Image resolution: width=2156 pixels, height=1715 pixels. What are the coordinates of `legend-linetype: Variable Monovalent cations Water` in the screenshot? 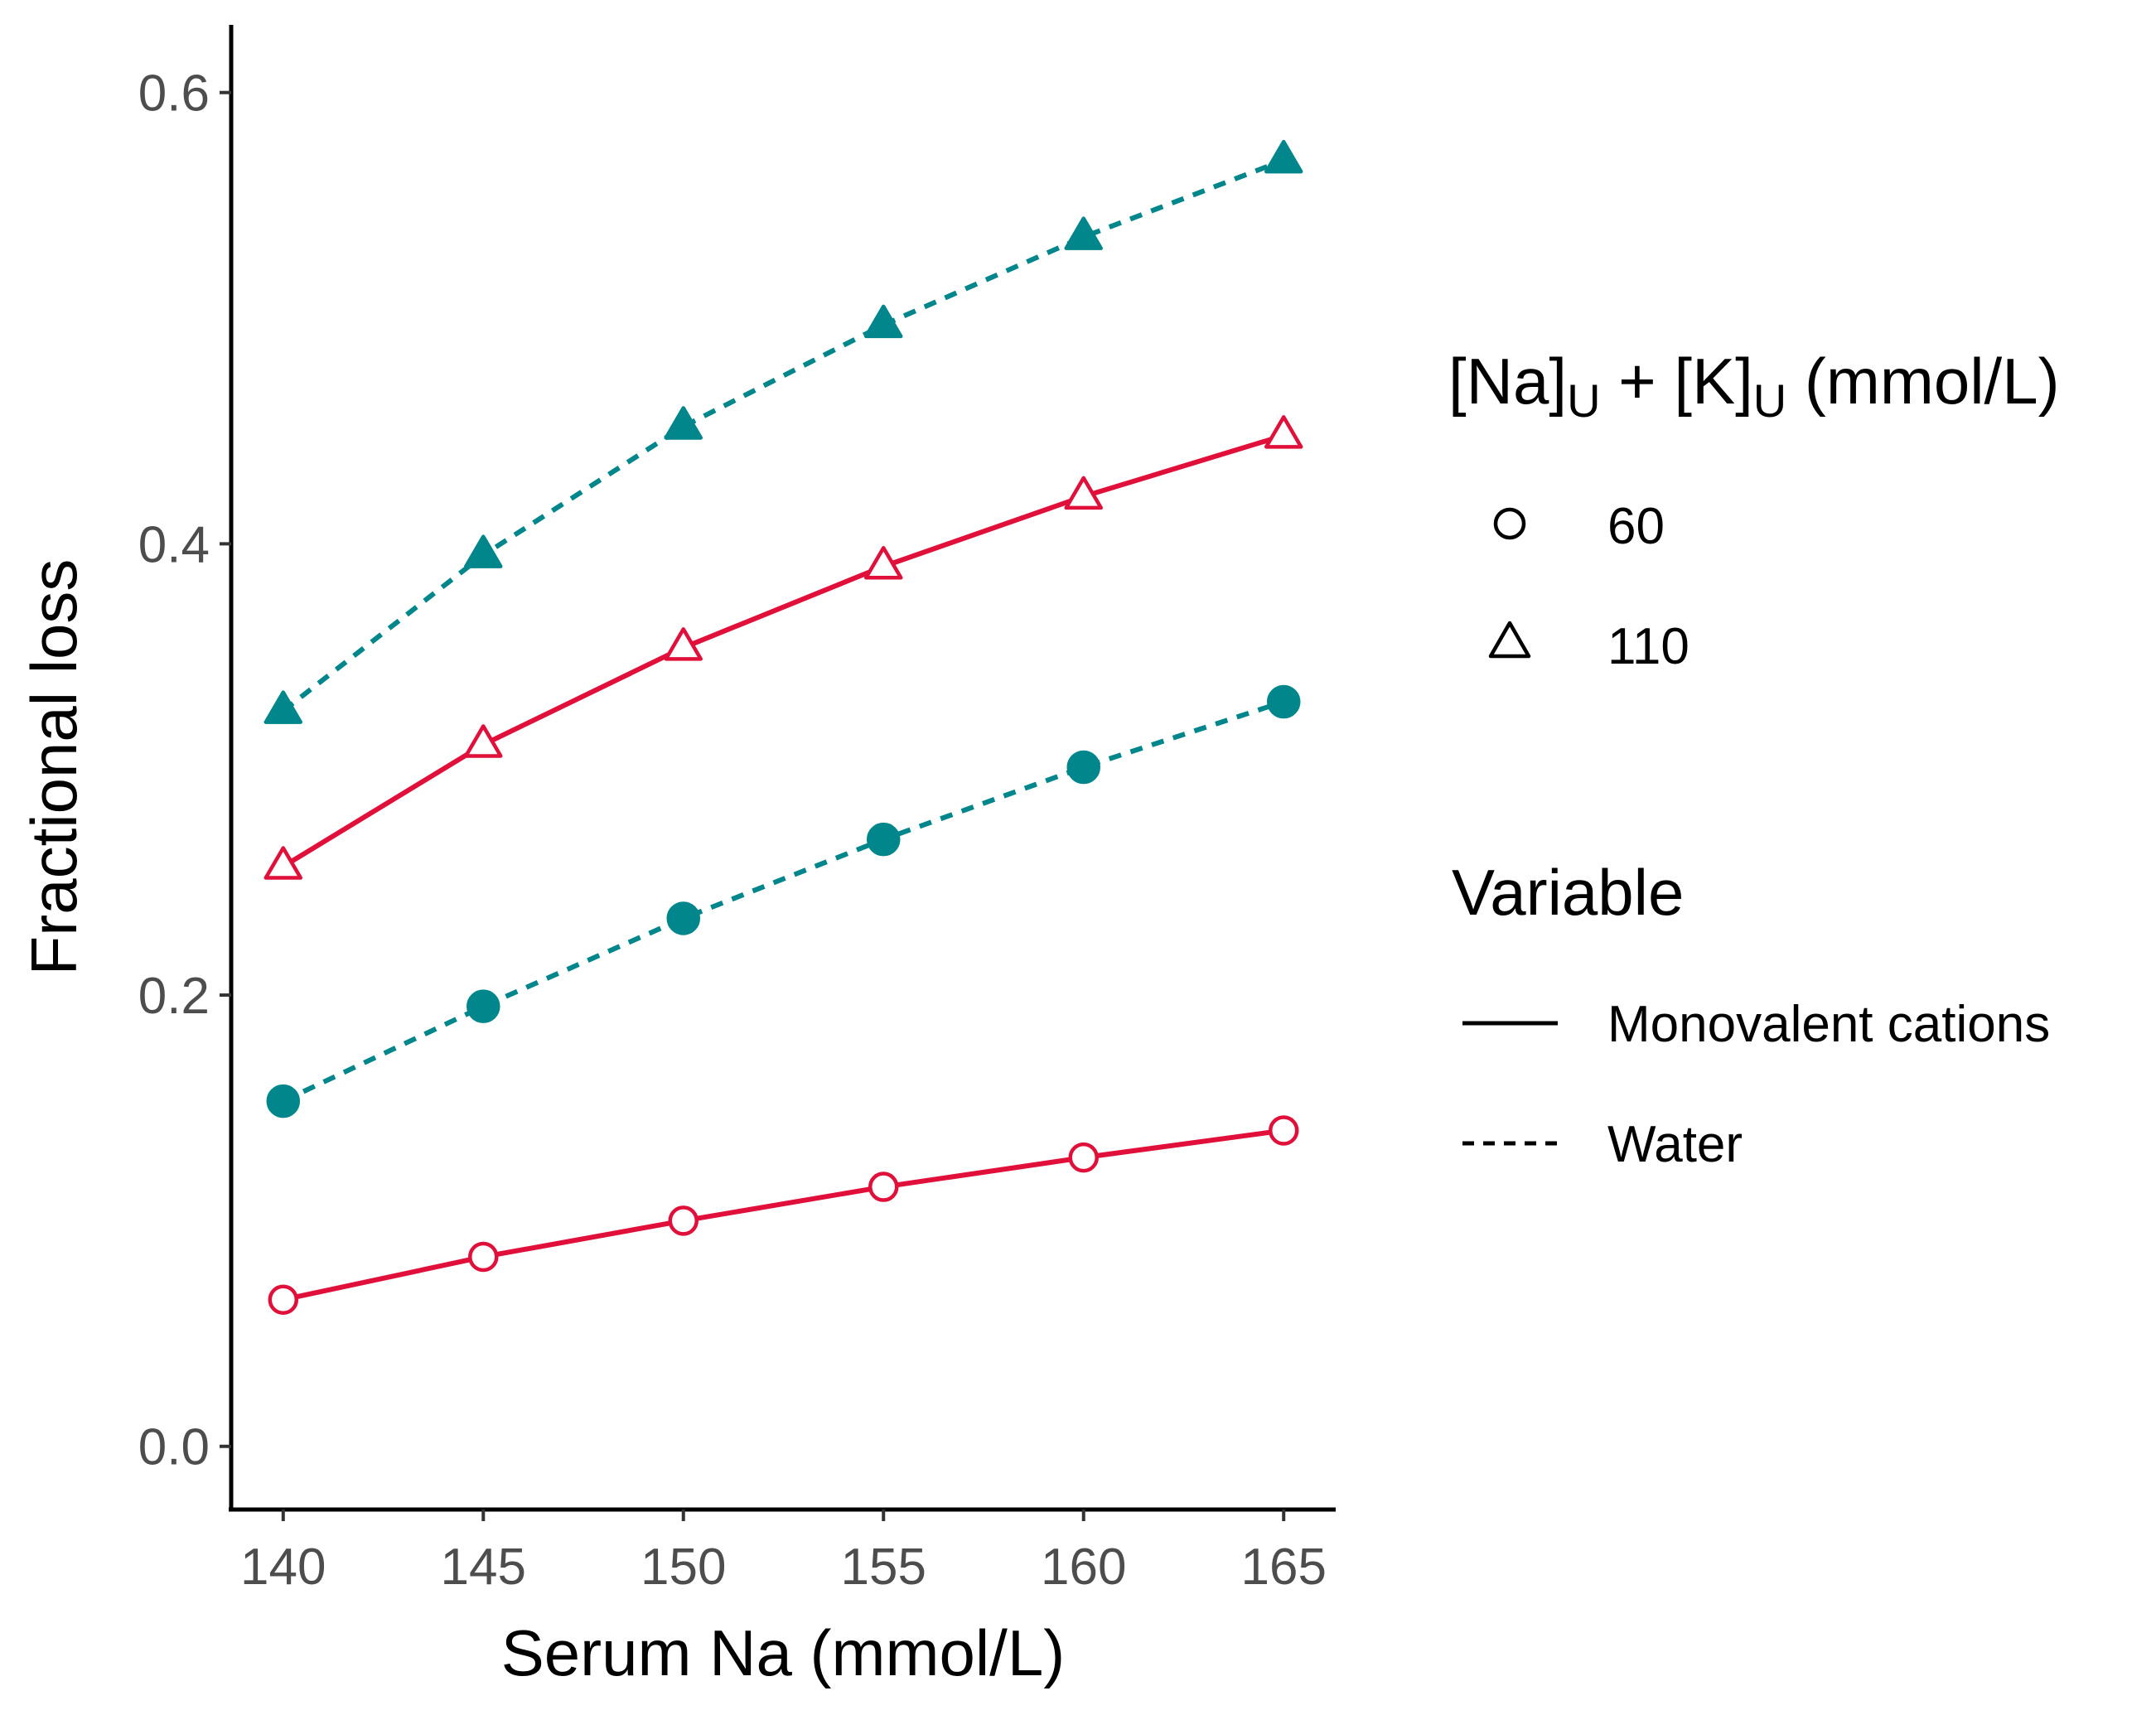 It's located at (1751, 1015).